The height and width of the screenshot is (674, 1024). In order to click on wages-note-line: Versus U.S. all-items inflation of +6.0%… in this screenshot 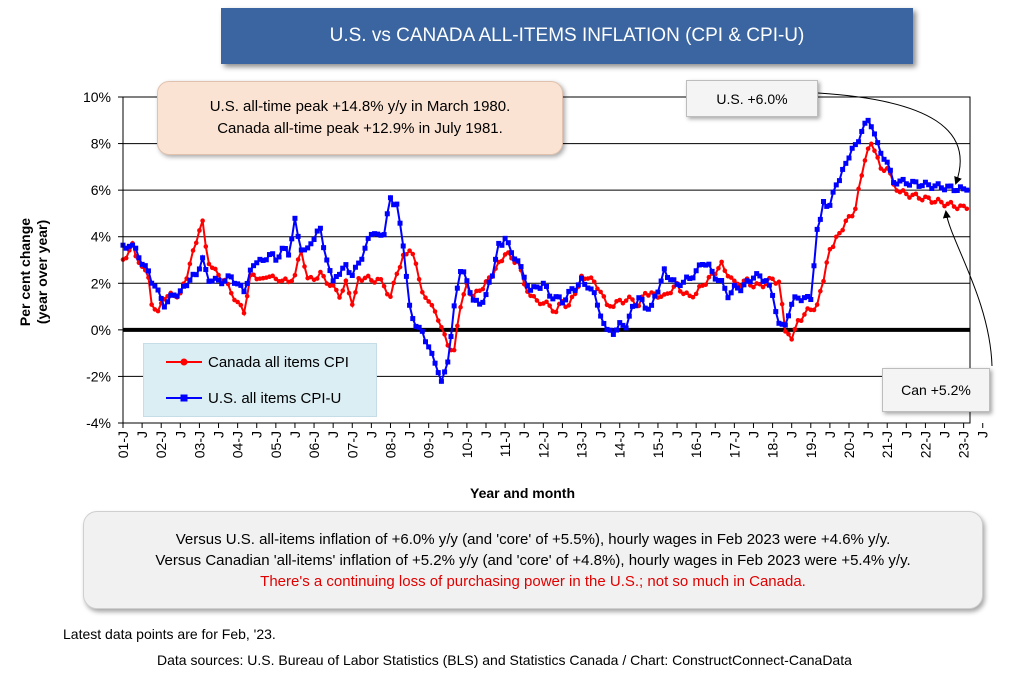, I will do `click(533, 539)`.